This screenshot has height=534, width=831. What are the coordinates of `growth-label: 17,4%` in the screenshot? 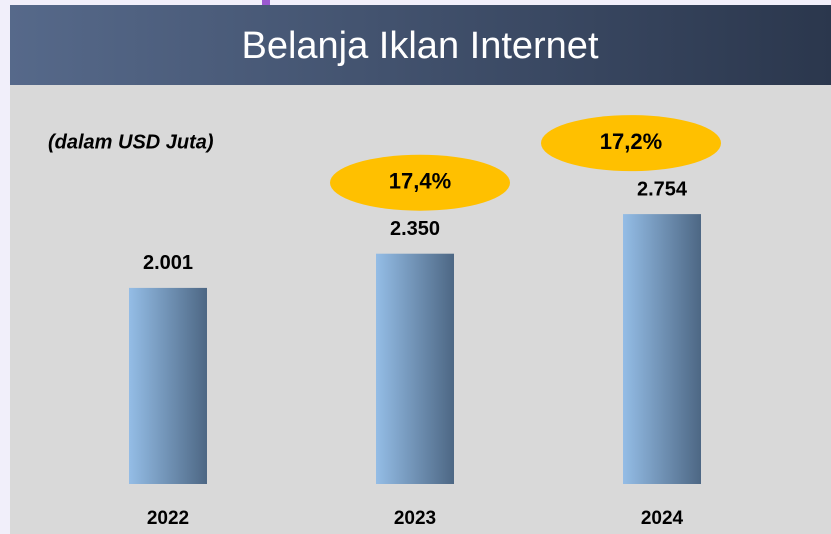 It's located at (420, 181).